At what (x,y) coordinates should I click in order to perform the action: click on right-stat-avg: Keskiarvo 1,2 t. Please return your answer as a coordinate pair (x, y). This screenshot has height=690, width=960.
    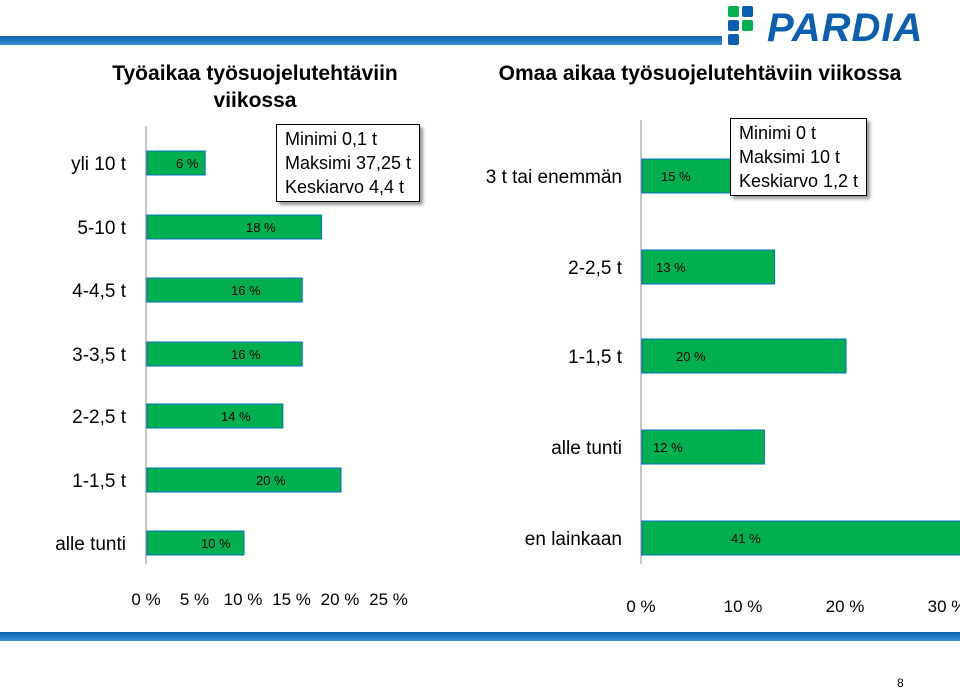
    Looking at the image, I should click on (799, 181).